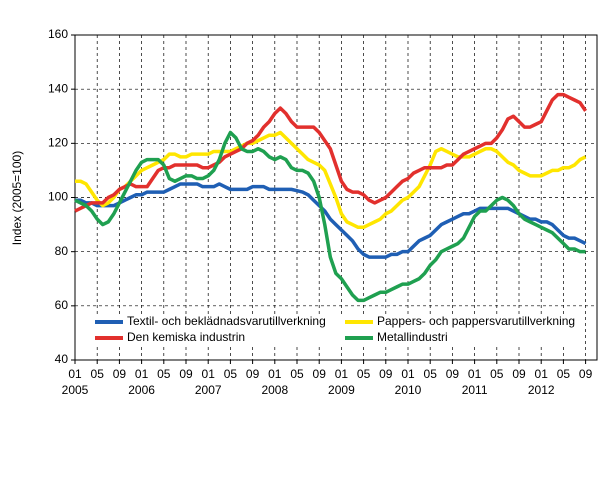 This screenshot has height=484, width=614. Describe the element at coordinates (75, 390) in the screenshot. I see `x-year-label: 2005` at that location.